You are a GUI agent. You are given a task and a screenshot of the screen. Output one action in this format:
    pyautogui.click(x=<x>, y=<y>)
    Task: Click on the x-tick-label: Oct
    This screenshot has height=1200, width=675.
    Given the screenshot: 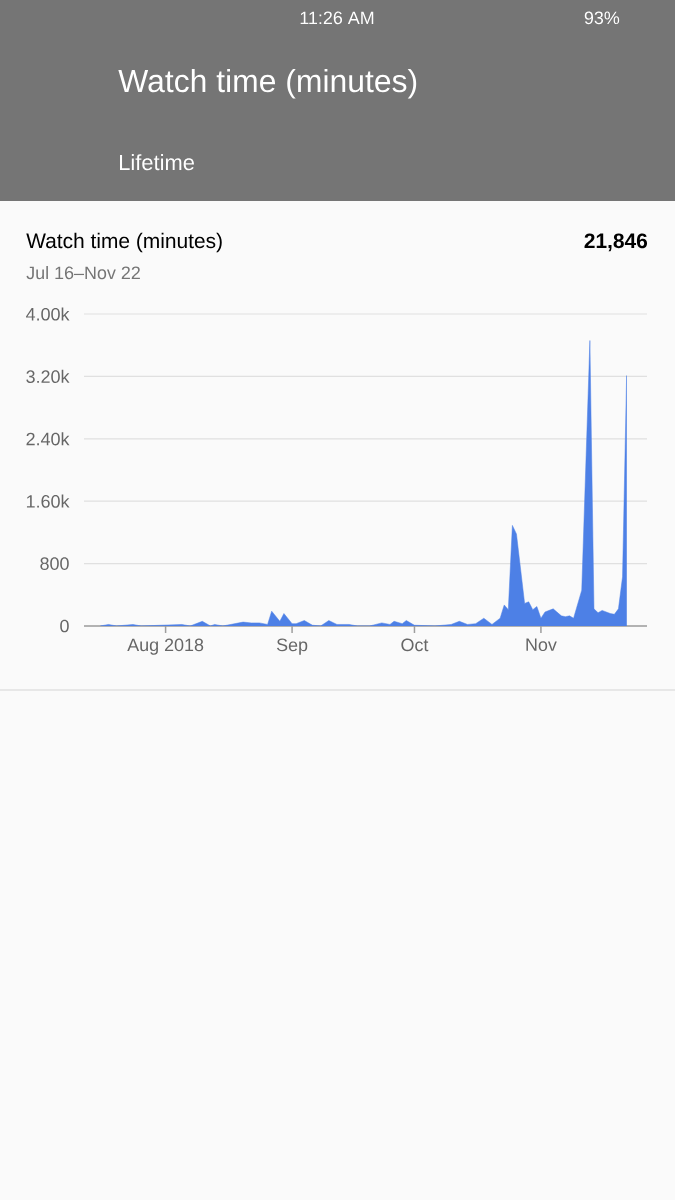 What is the action you would take?
    pyautogui.click(x=415, y=645)
    